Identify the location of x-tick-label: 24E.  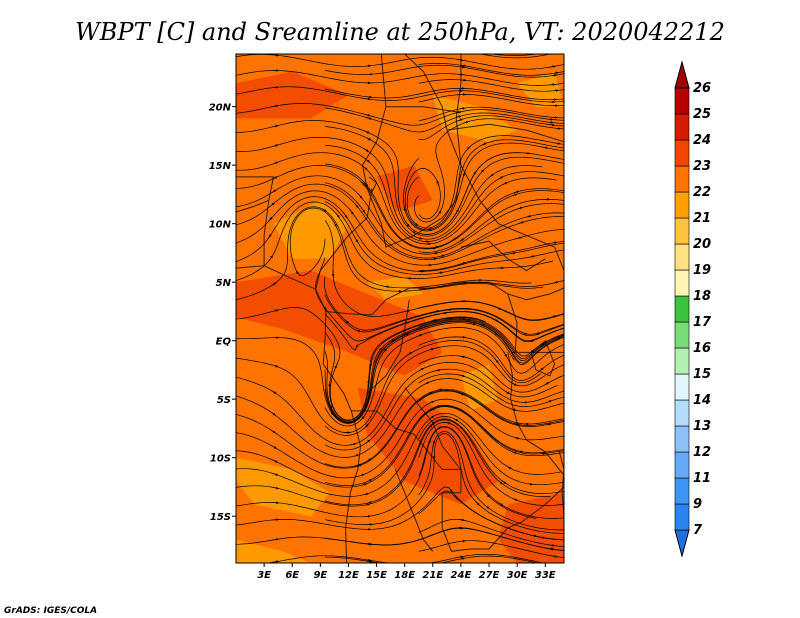
(461, 575).